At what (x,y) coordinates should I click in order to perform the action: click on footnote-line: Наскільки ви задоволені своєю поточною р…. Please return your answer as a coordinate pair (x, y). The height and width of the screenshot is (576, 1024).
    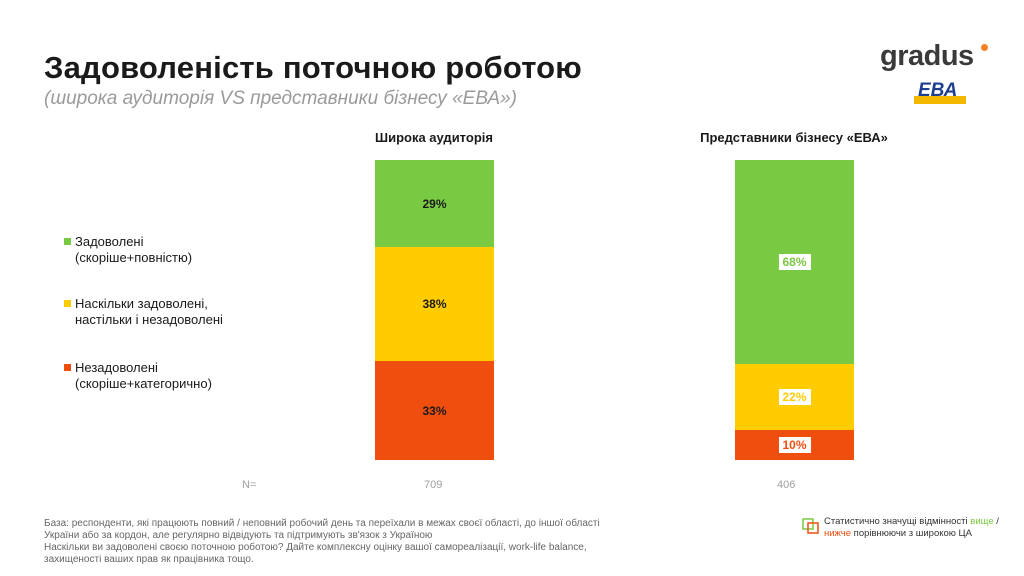
    Looking at the image, I should click on (315, 547).